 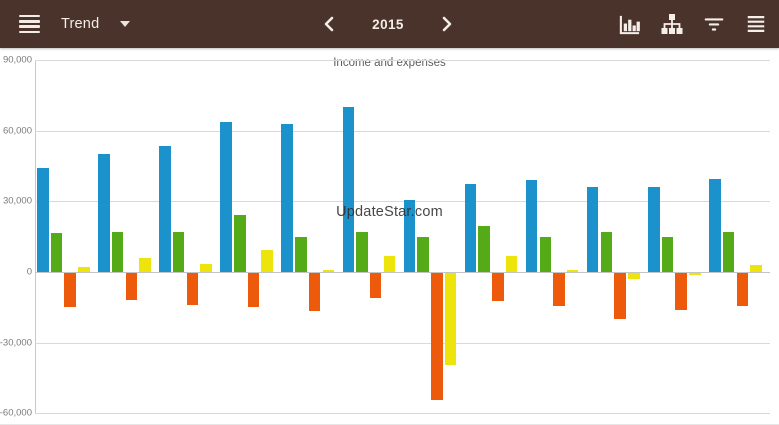 I want to click on chevron-down-icon, so click(x=125, y=24).